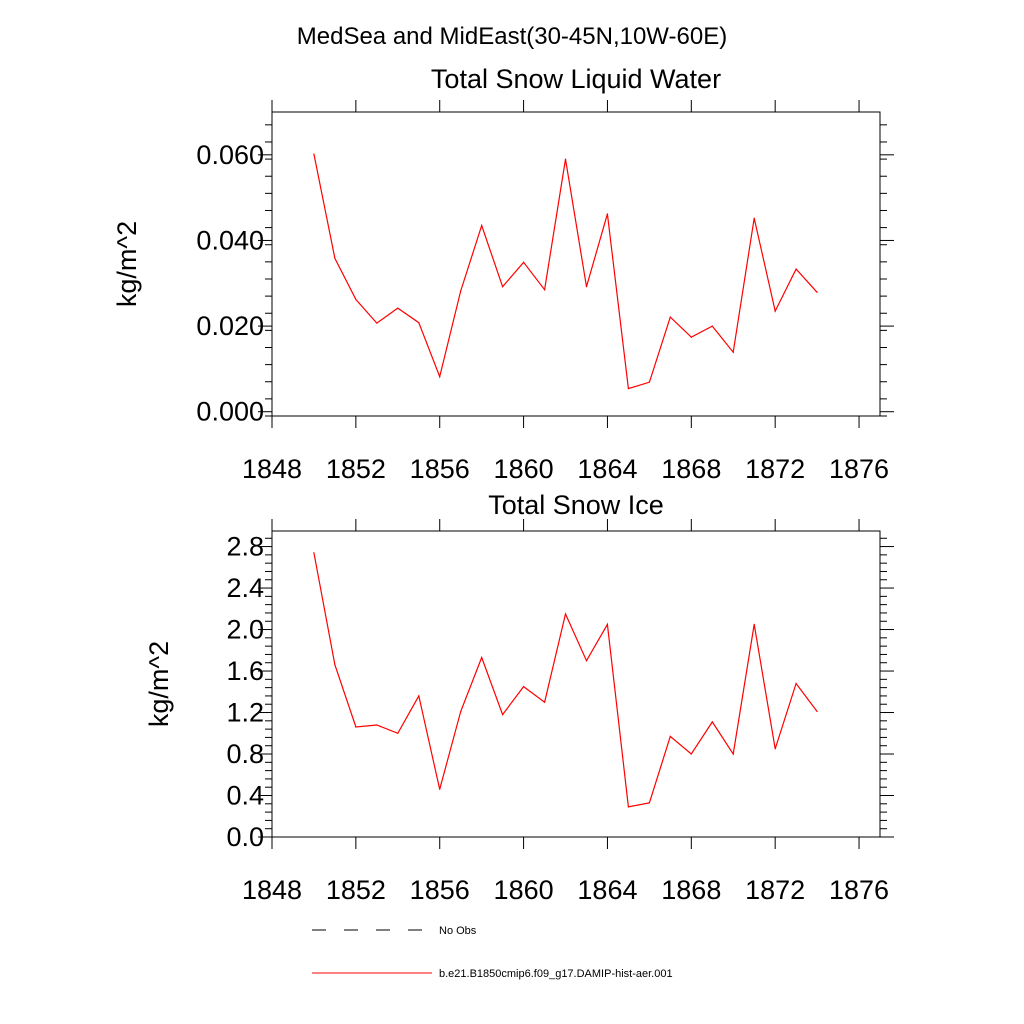 The height and width of the screenshot is (1024, 1024). Describe the element at coordinates (576, 505) in the screenshot. I see `panel-title: Total Snow Ice` at that location.